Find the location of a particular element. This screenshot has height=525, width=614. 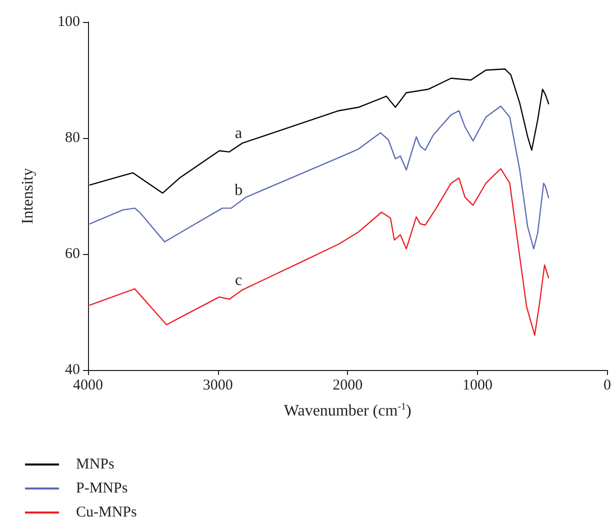

x-tick-label: 1000 is located at coordinates (477, 386).